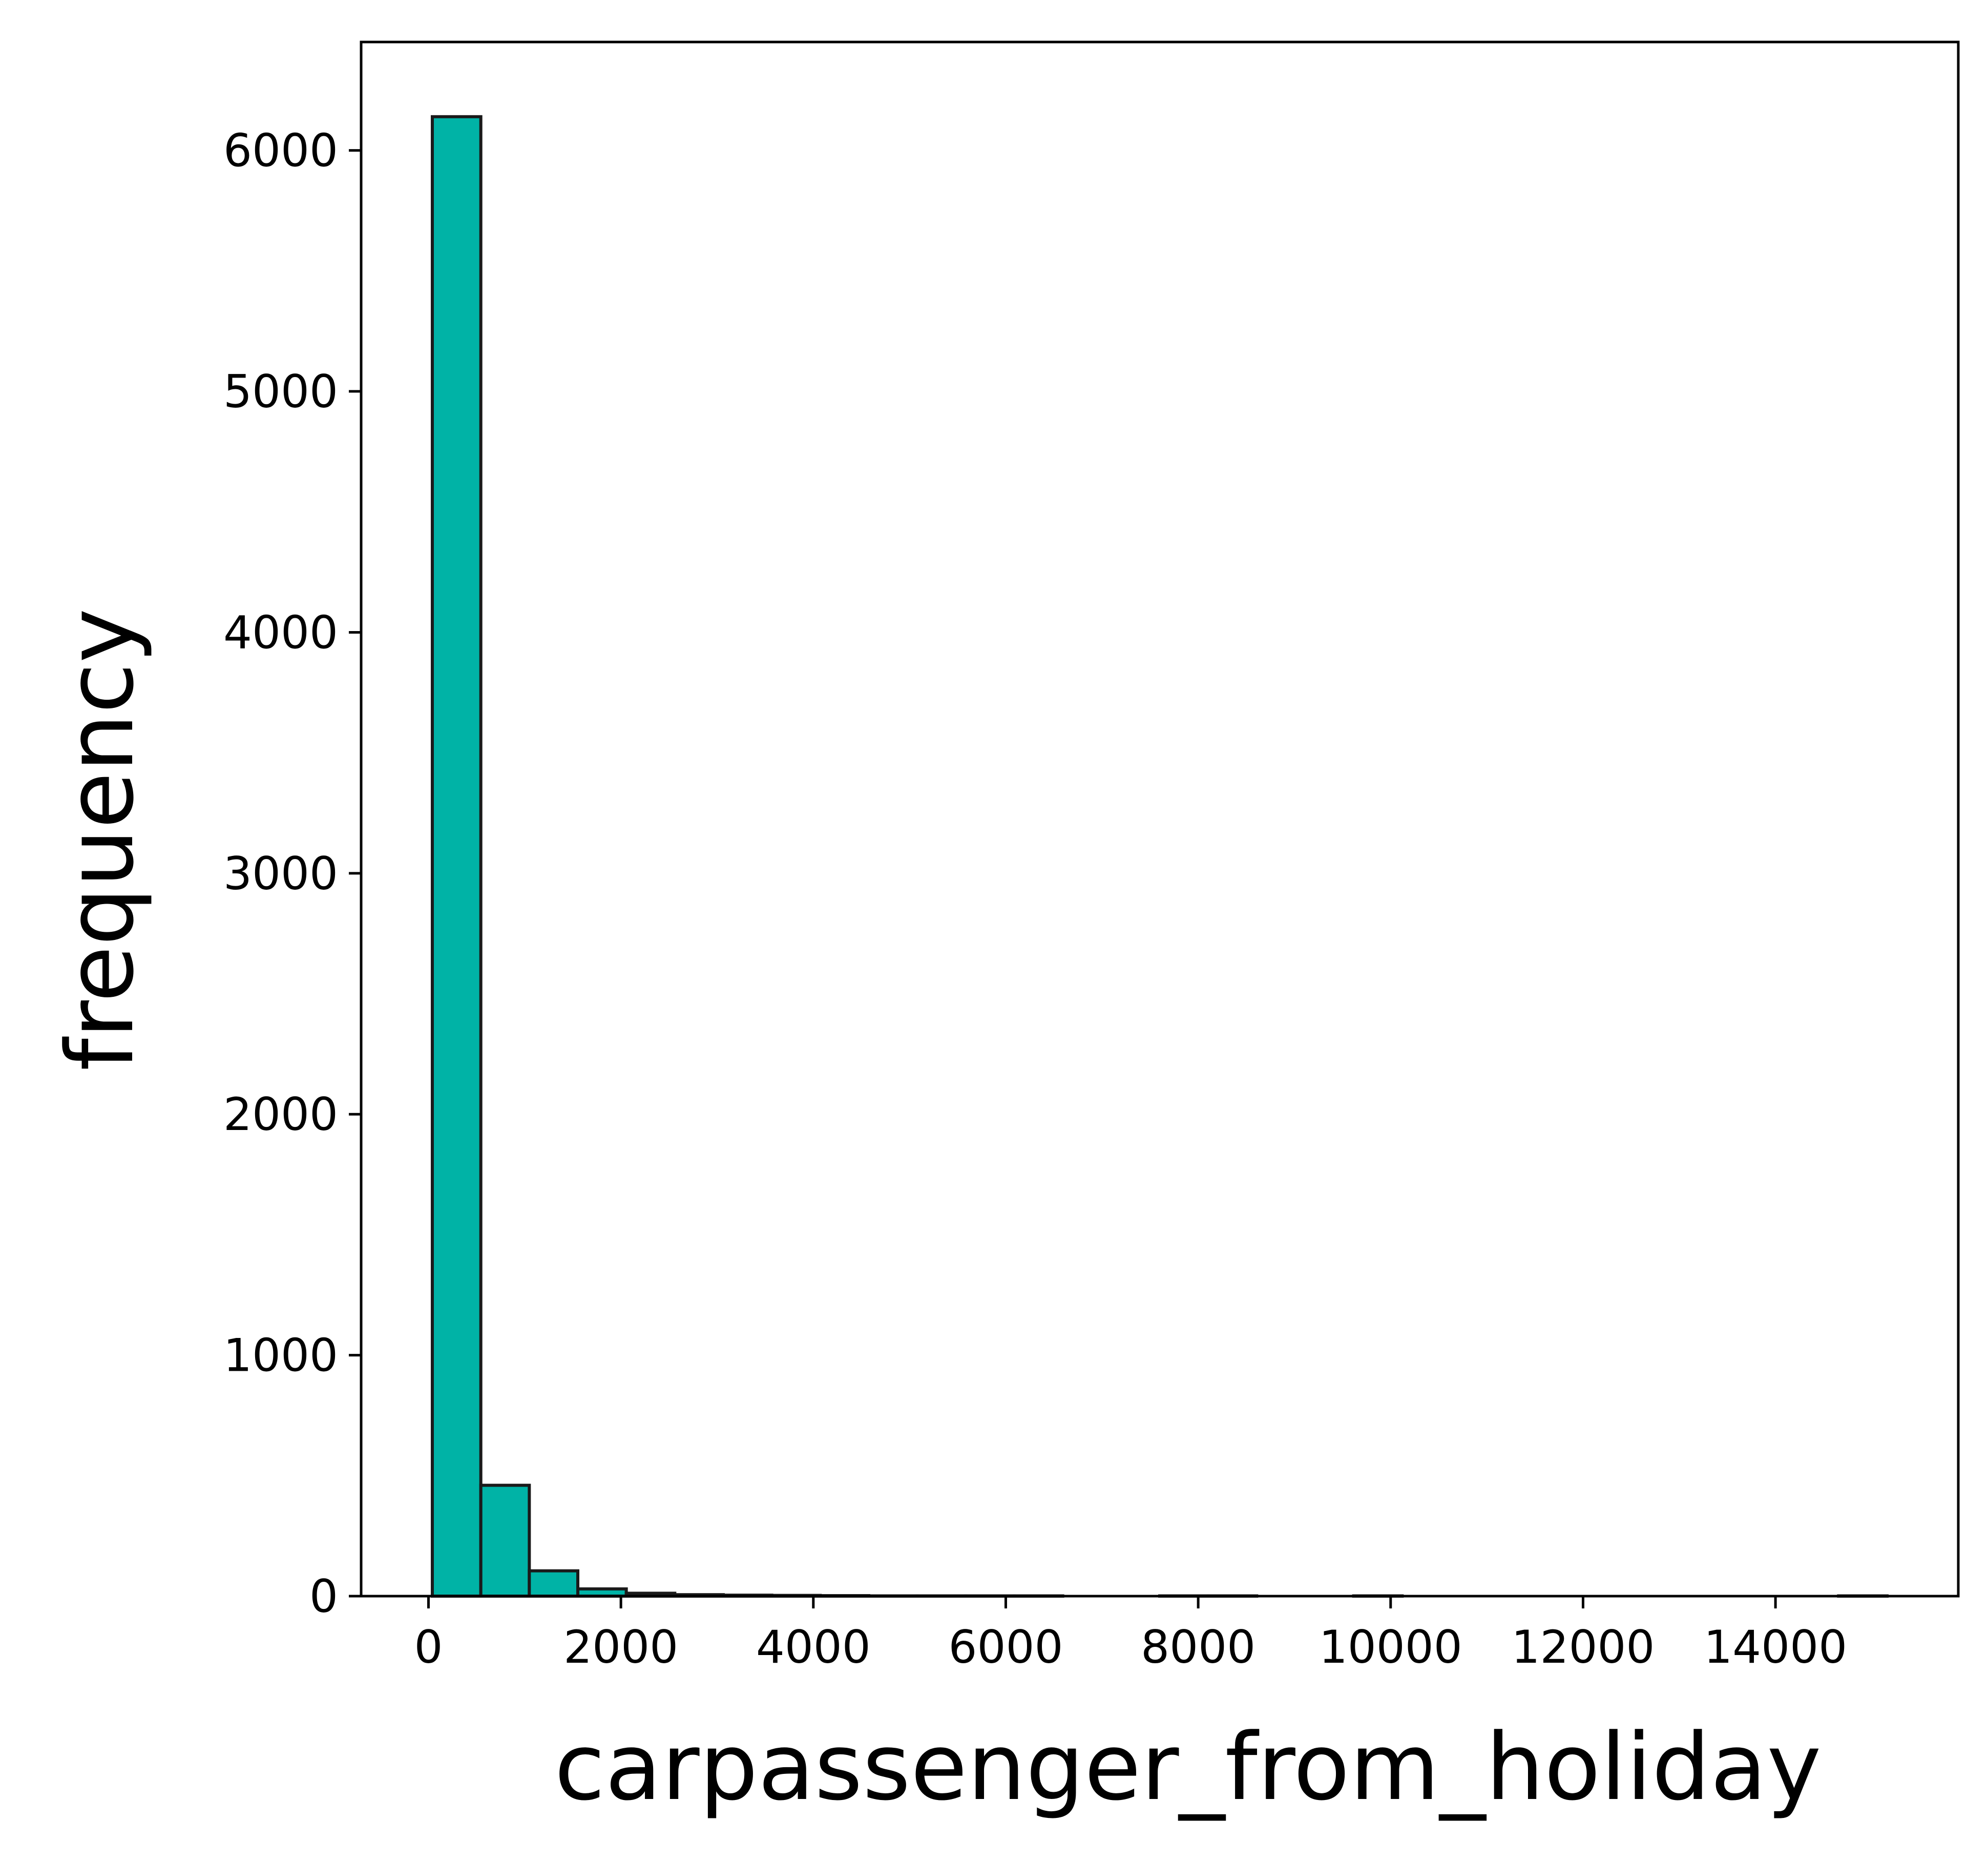 The width and height of the screenshot is (1988, 1863). Describe the element at coordinates (323, 1596) in the screenshot. I see `y-tick-label: 0` at that location.